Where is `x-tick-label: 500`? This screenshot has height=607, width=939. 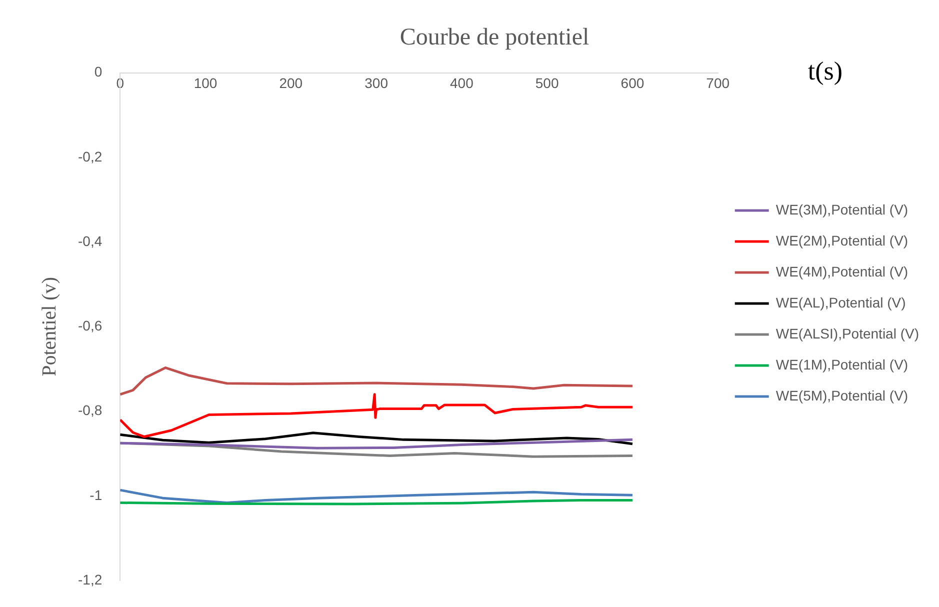 x-tick-label: 500 is located at coordinates (547, 83).